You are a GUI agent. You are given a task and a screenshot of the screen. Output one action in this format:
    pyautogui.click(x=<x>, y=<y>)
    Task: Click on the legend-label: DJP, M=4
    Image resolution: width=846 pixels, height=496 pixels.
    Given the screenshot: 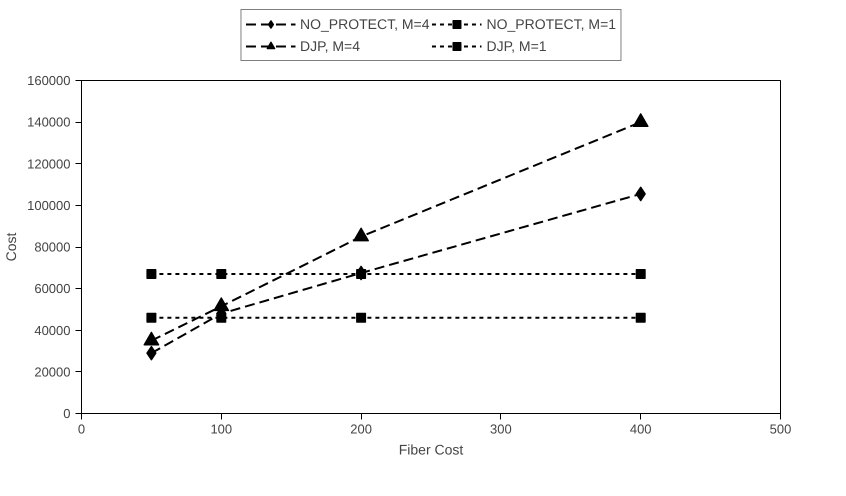 What is the action you would take?
    pyautogui.click(x=330, y=46)
    